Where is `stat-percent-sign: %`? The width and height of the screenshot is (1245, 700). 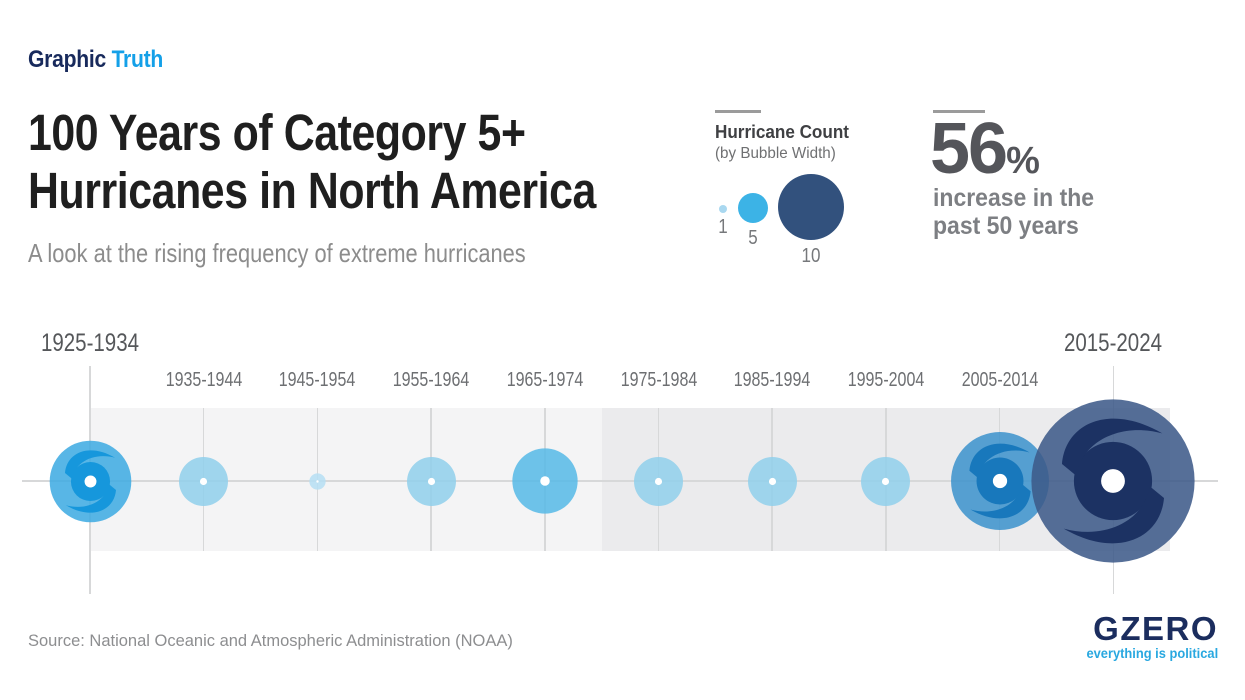
stat-percent-sign: % is located at coordinates (1023, 161).